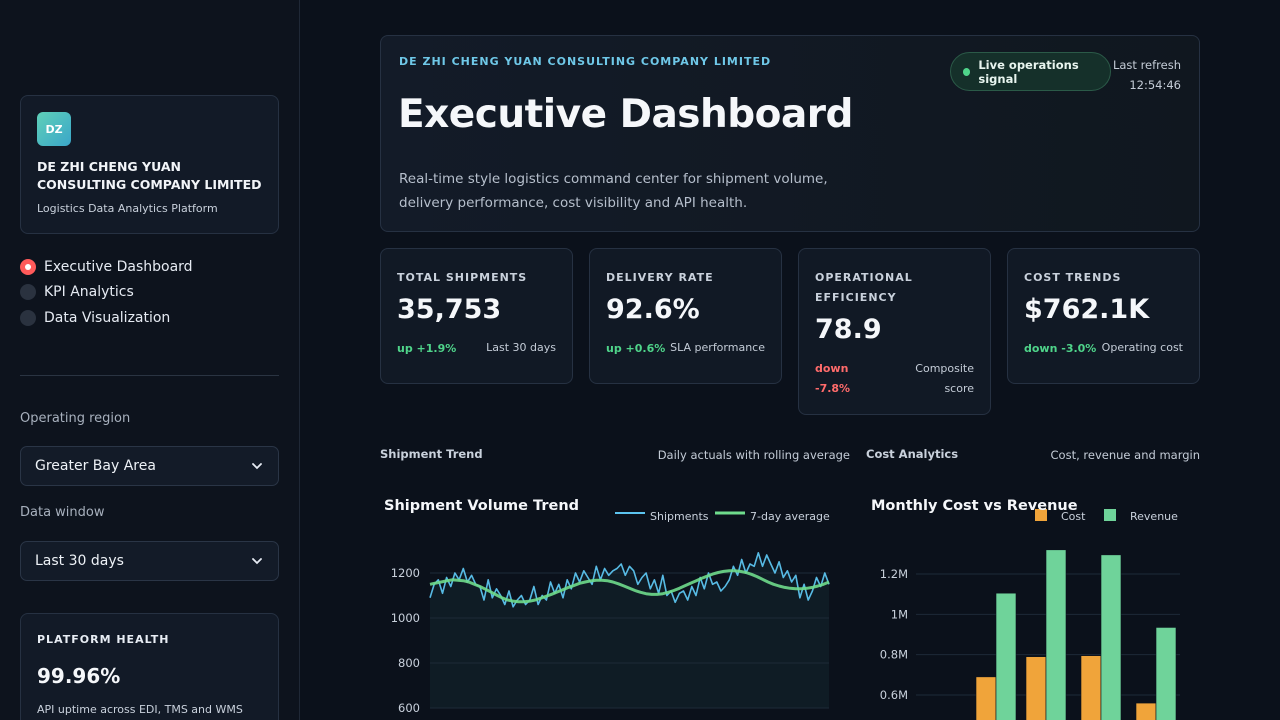 This screenshot has height=720, width=1280. What do you see at coordinates (1147, 75) in the screenshot?
I see `last-refresh: Last refresh 12:54:46` at bounding box center [1147, 75].